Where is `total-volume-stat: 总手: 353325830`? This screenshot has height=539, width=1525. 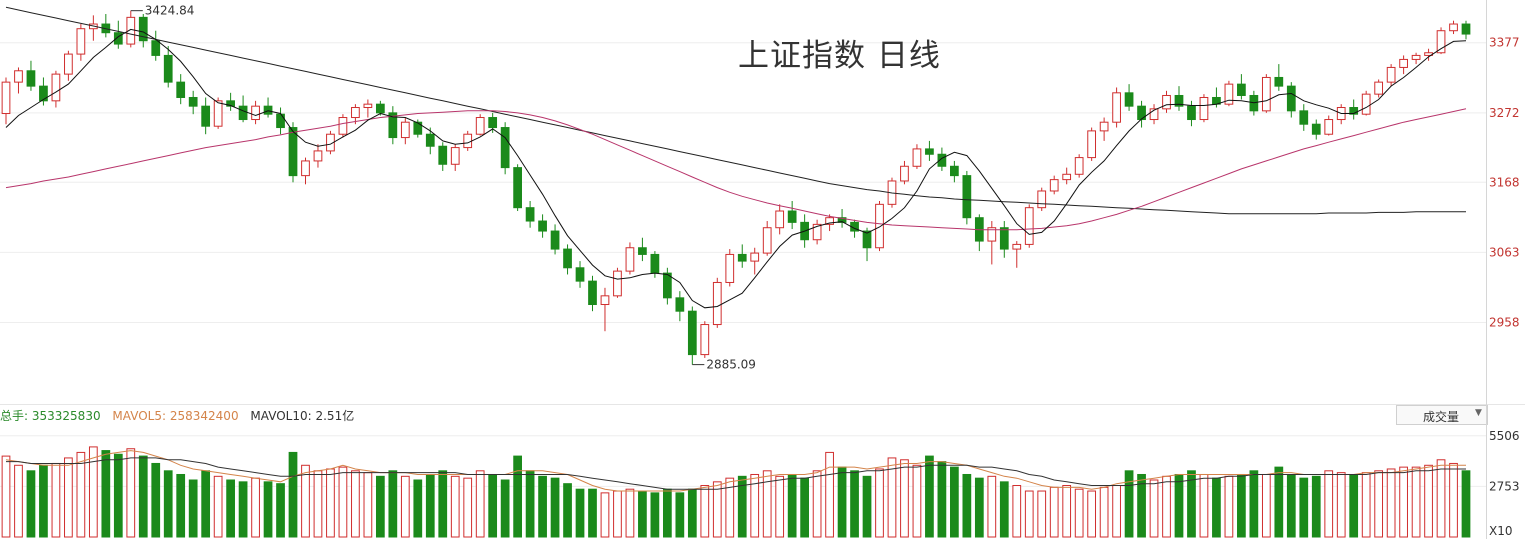
total-volume-stat: 总手: 353325830 is located at coordinates (50, 416).